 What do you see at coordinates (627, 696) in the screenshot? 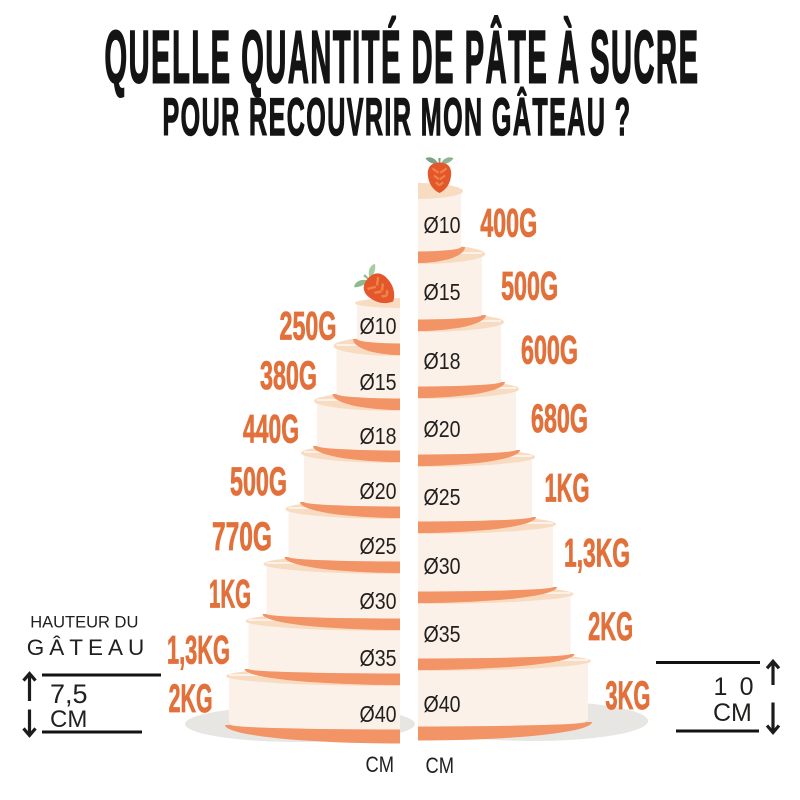
I see `svg-text: 3KG` at bounding box center [627, 696].